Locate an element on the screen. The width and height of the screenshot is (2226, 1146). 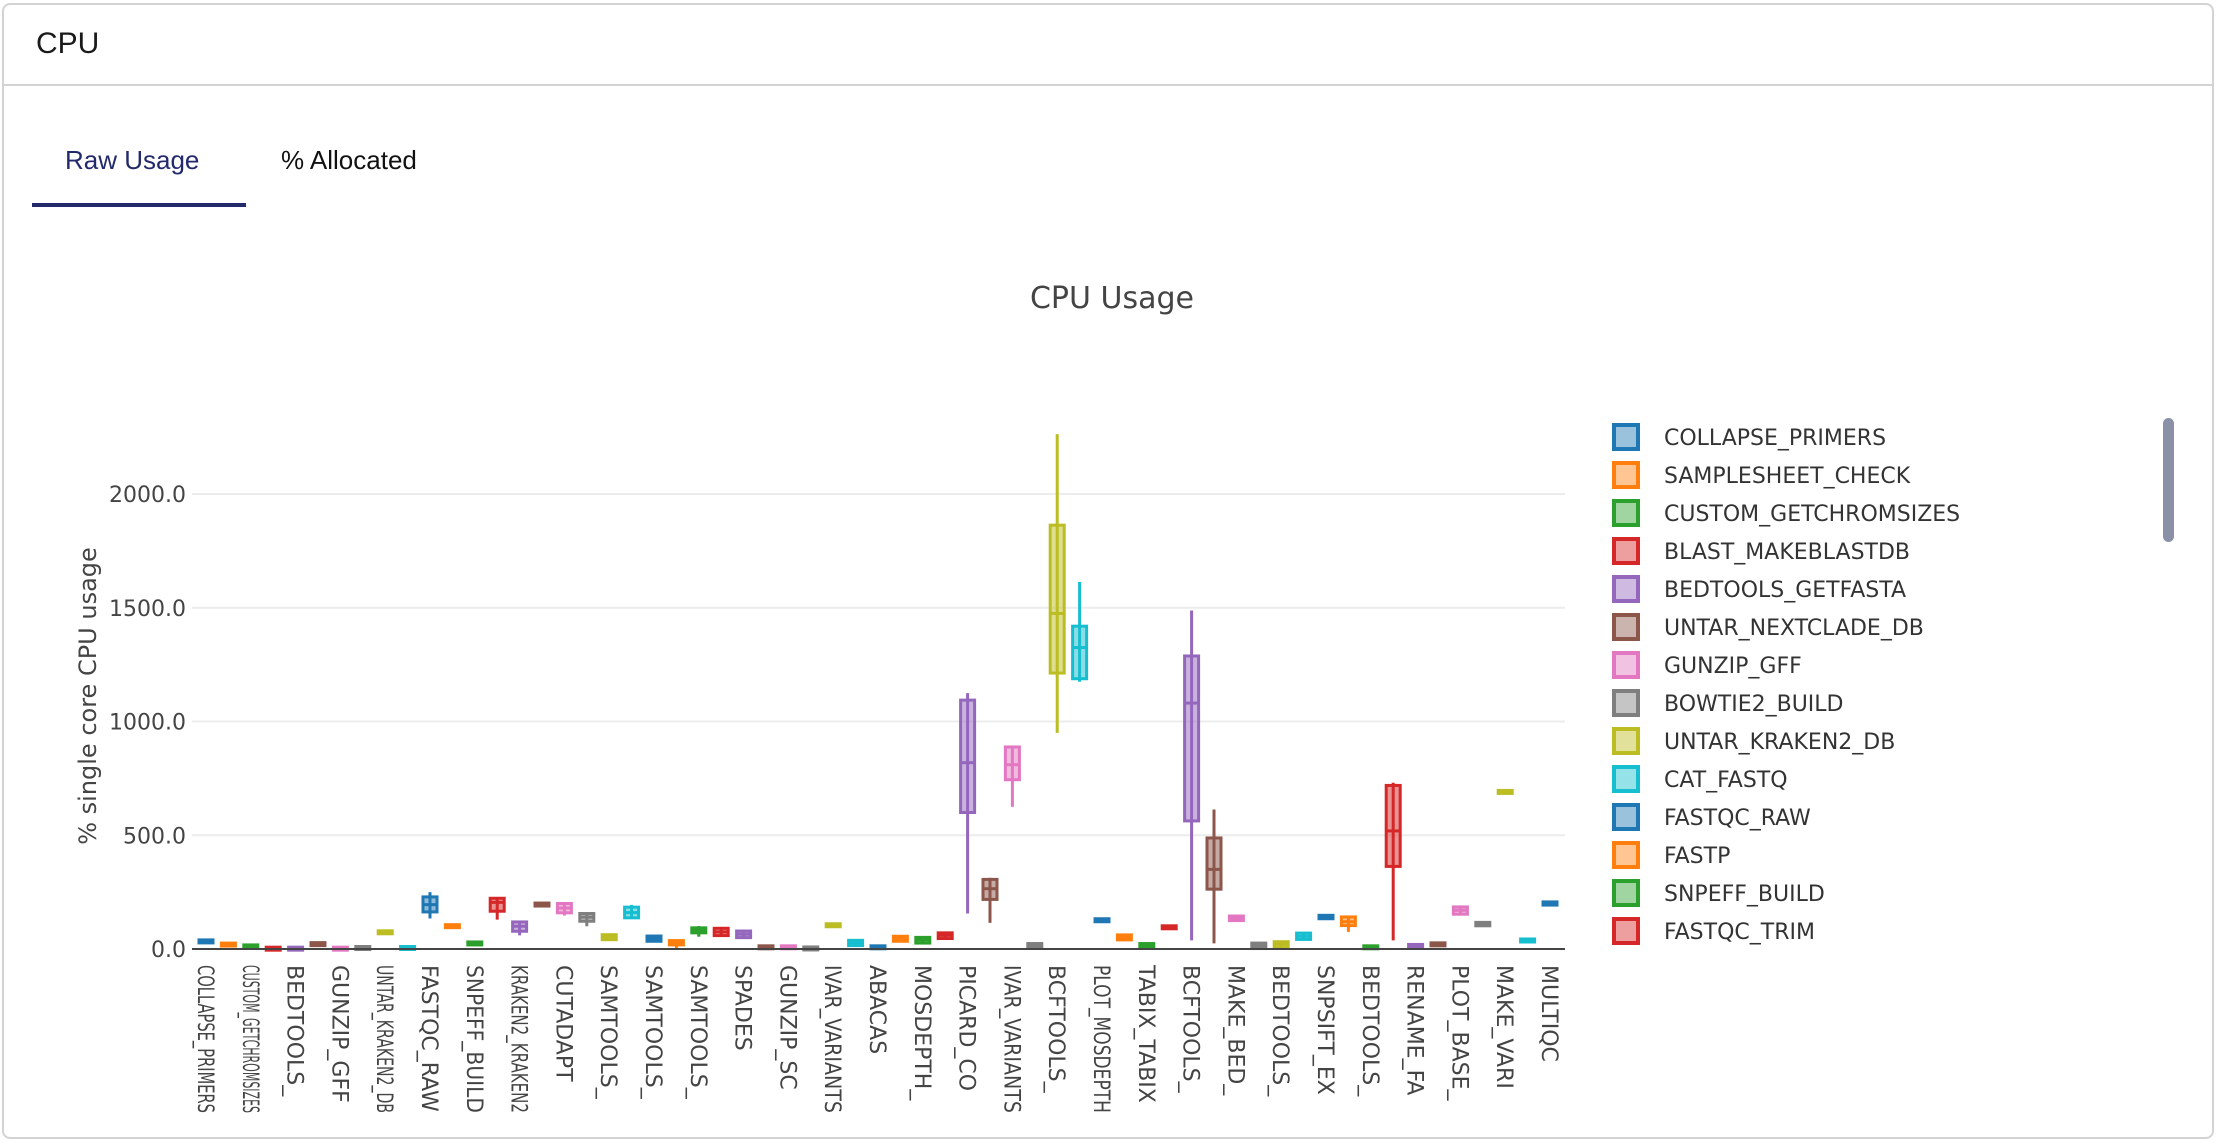
legend-label: SAMPLESHEET_CHECK is located at coordinates (1787, 476).